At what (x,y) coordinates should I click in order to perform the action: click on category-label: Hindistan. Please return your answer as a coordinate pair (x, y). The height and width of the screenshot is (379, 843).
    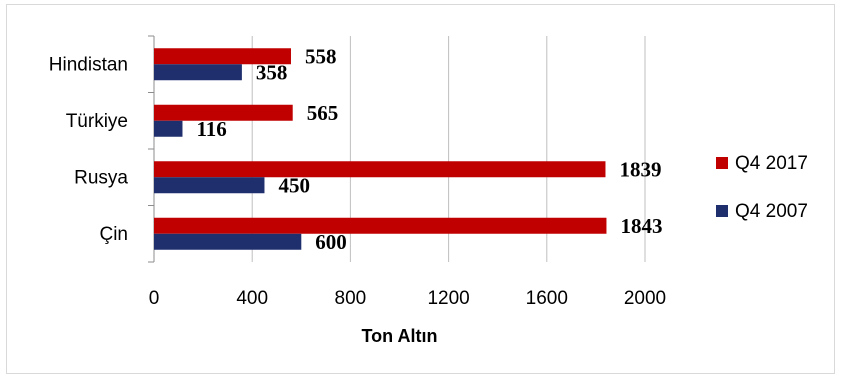
    Looking at the image, I should click on (88, 64).